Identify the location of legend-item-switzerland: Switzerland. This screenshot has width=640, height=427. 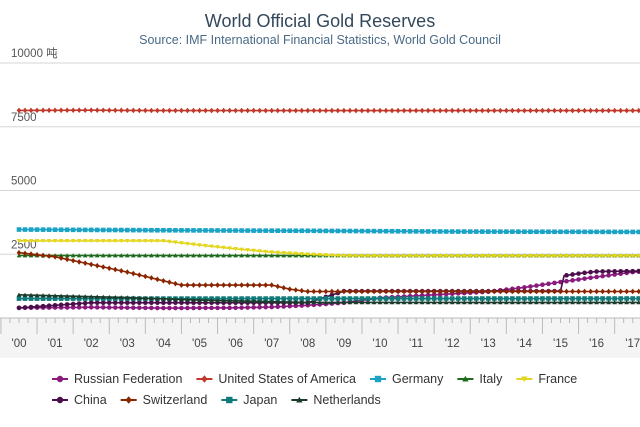
(164, 400).